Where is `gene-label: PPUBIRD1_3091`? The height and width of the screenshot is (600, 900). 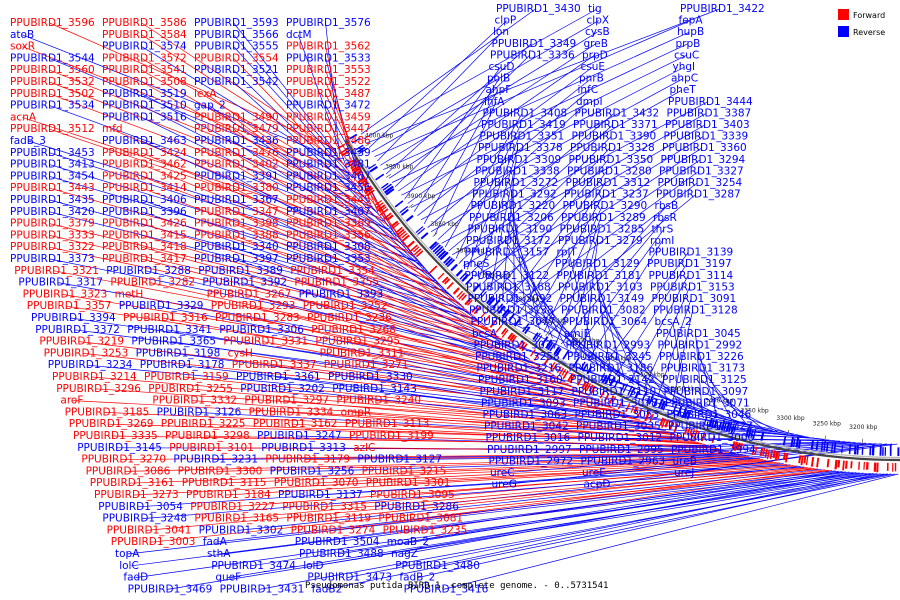 gene-label: PPUBIRD1_3091 is located at coordinates (694, 299).